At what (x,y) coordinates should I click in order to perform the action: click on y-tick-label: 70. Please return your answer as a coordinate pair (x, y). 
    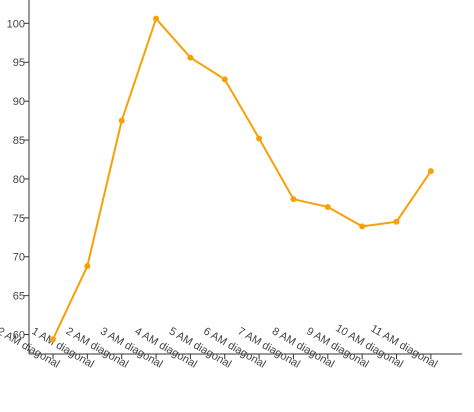
    Looking at the image, I should click on (19, 258).